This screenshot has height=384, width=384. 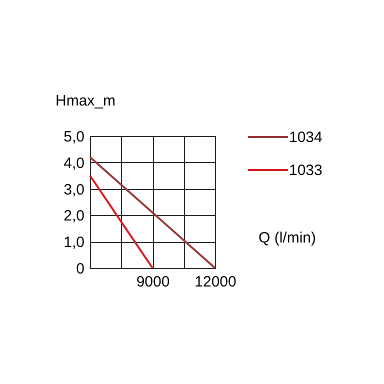 What do you see at coordinates (74, 216) in the screenshot?
I see `y-tick-label: 2,0` at bounding box center [74, 216].